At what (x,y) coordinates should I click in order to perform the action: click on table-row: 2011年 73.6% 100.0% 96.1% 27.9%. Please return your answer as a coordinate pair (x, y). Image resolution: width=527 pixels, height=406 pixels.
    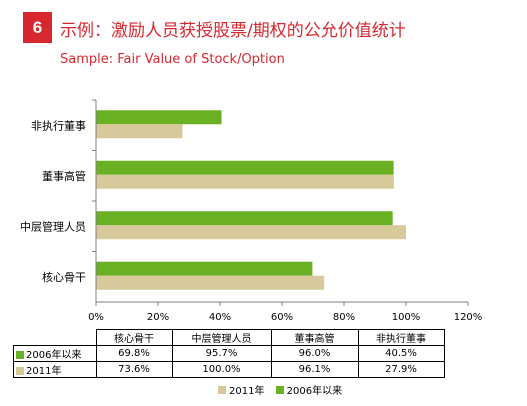
    Looking at the image, I should click on (229, 369).